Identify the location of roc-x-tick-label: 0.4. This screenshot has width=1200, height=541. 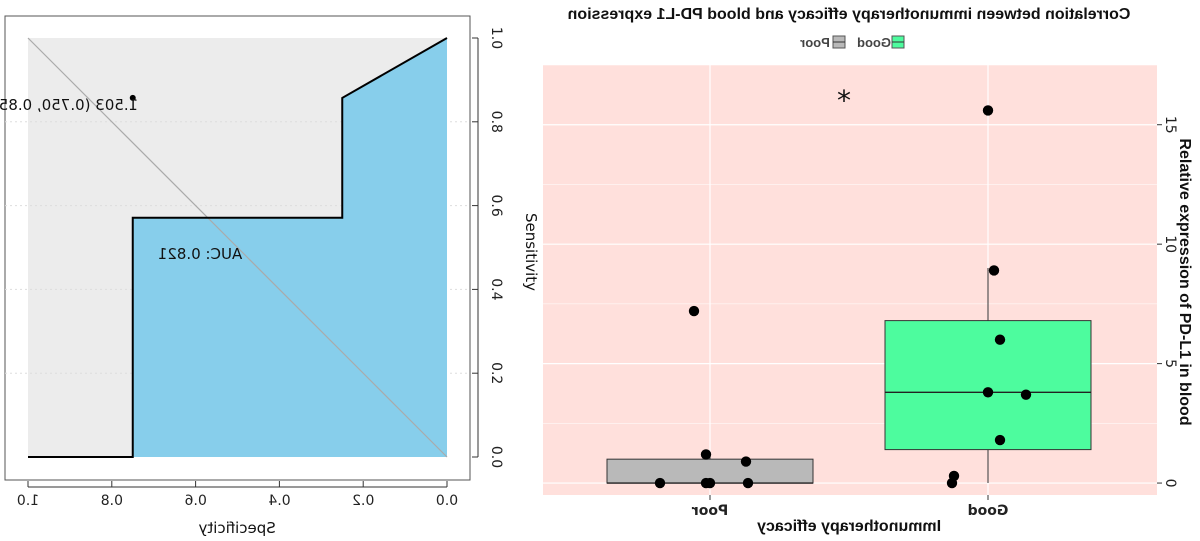
(279, 501).